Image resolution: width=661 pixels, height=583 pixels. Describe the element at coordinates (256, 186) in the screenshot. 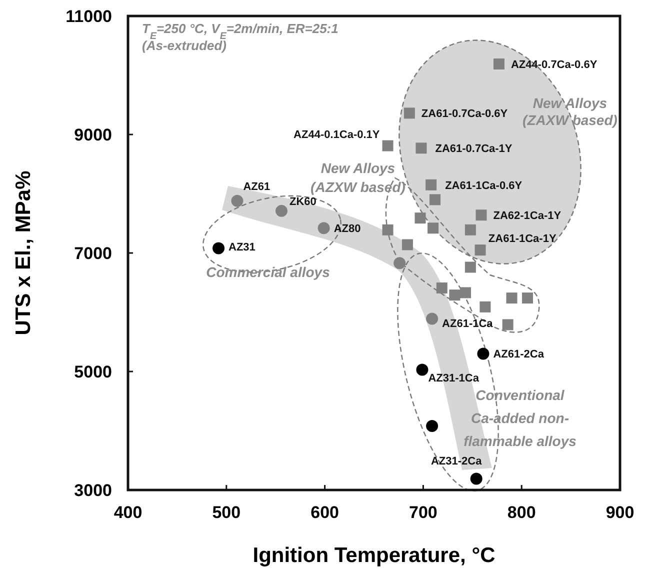

I see `annotation: AZ61` at that location.